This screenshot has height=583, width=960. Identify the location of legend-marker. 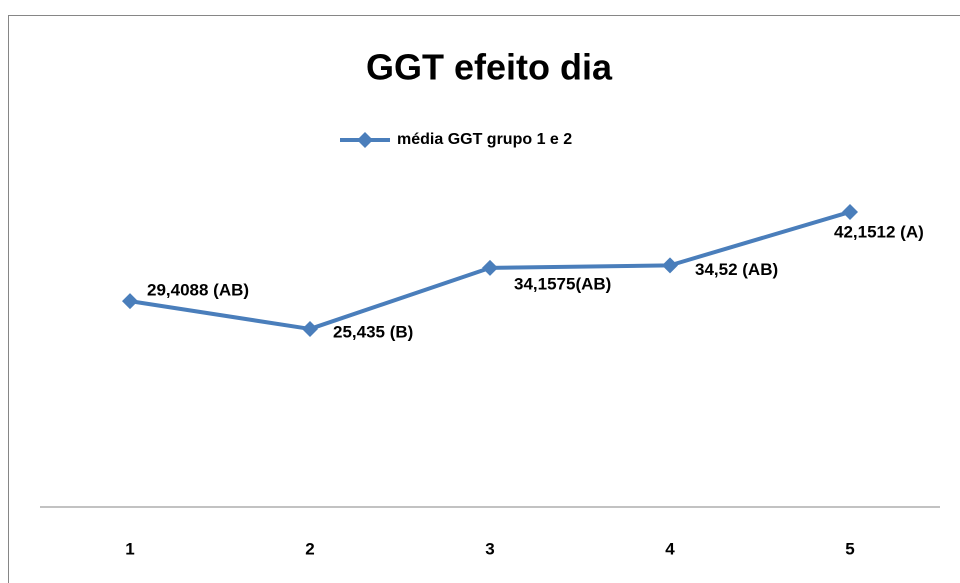
(365, 140).